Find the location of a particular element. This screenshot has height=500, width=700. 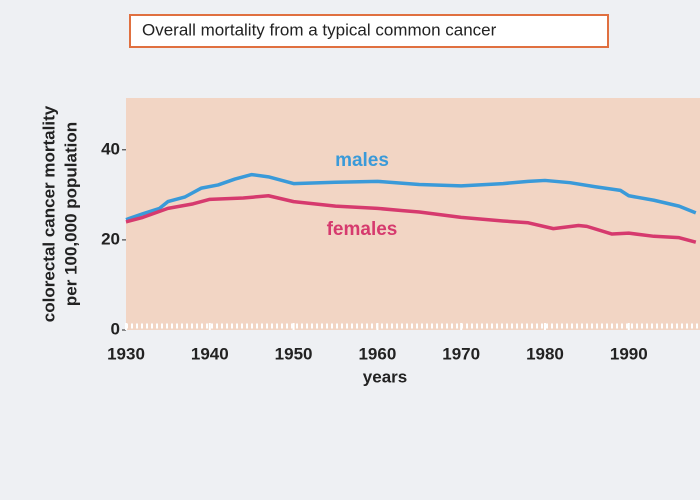

y-tick-label: 20 is located at coordinates (110, 238).